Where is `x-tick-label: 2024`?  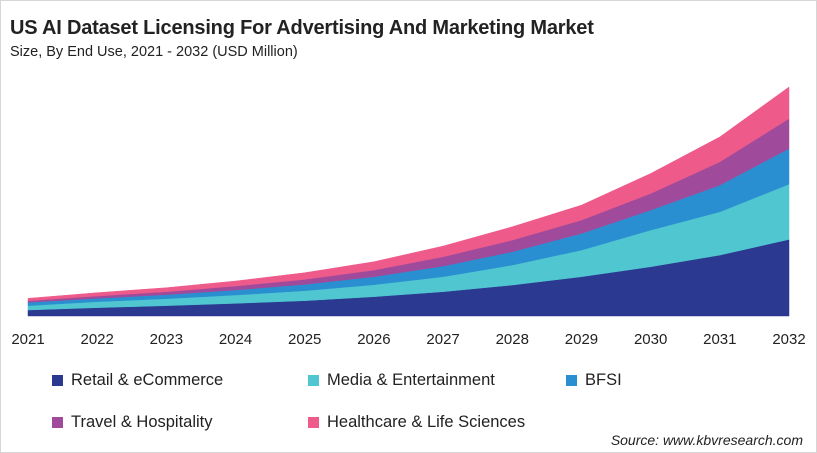
x-tick-label: 2024 is located at coordinates (235, 339).